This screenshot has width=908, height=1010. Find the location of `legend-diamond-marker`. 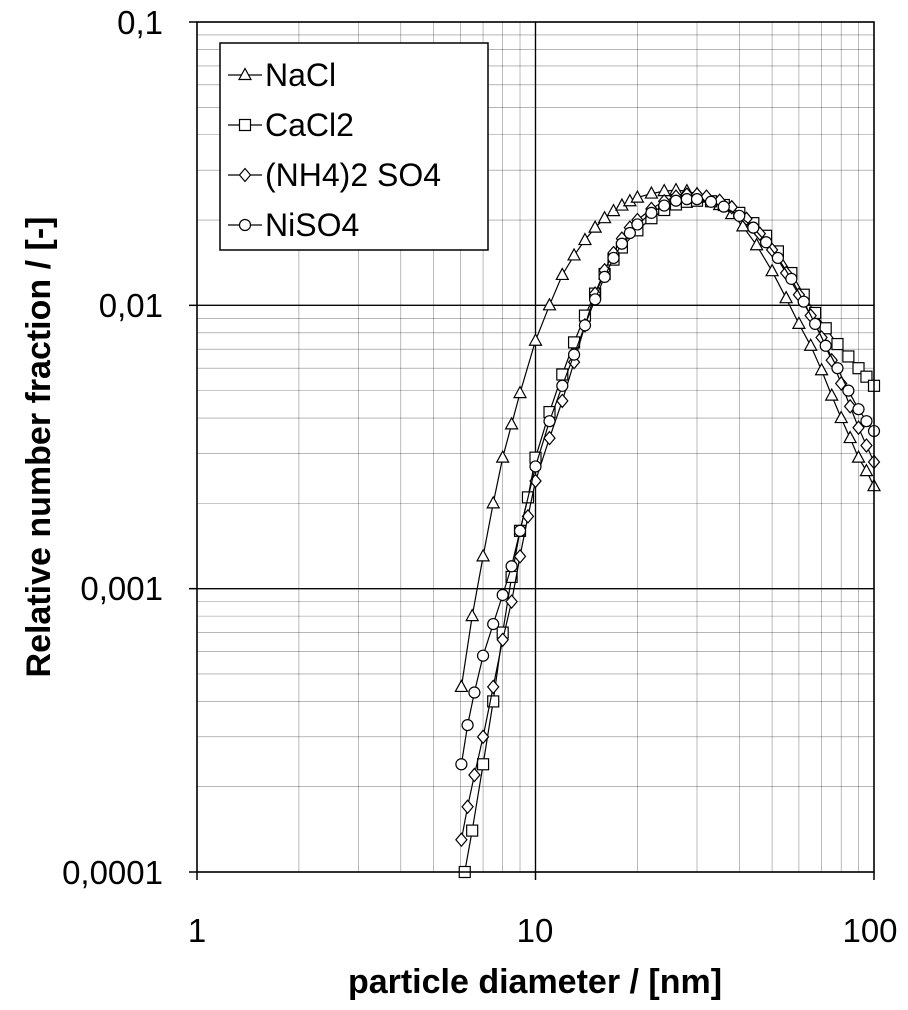

legend-diamond-marker is located at coordinates (245, 175).